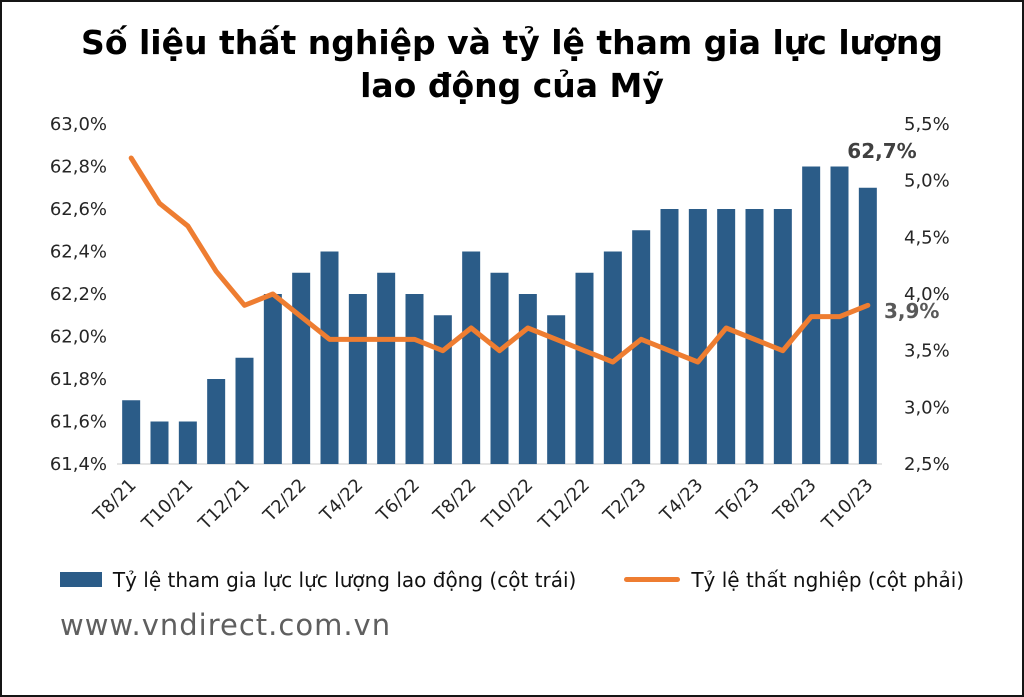 This screenshot has width=1024, height=697. What do you see at coordinates (911, 311) in the screenshot?
I see `svg-text: 3,9%` at bounding box center [911, 311].